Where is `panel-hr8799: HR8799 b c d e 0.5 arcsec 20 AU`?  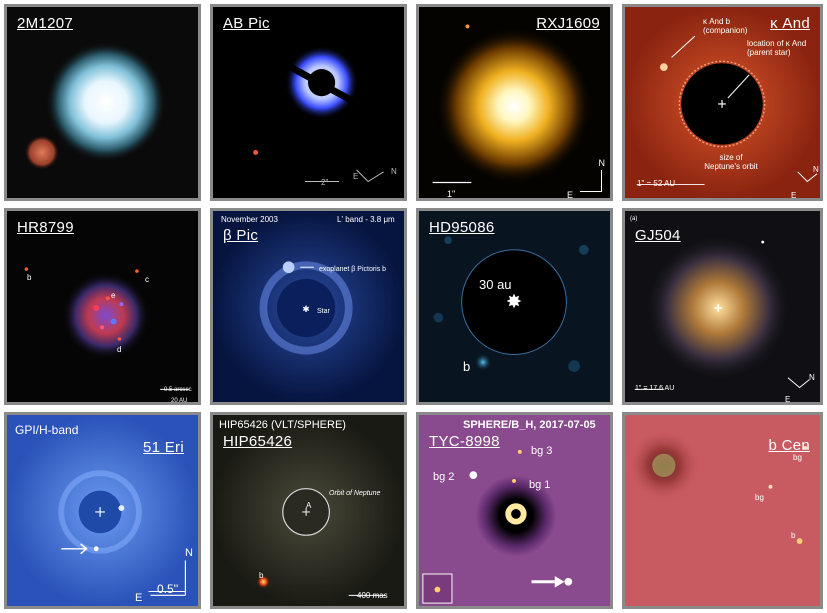 panel-hr8799: HR8799 b c d e 0.5 arcsec 20 AU is located at coordinates (102, 306).